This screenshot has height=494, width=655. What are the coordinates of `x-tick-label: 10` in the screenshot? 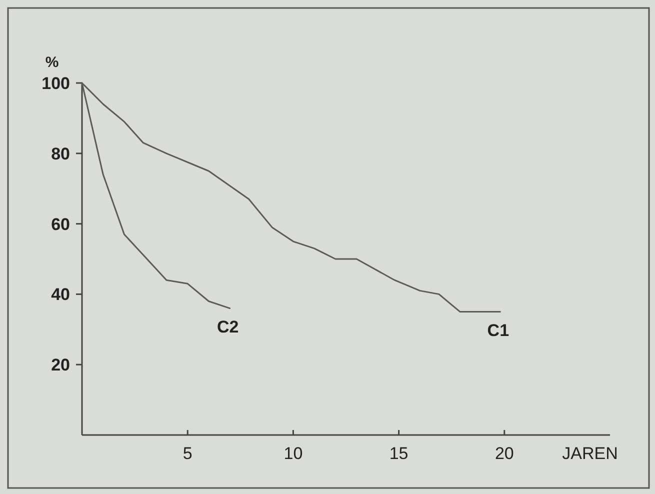 It's located at (293, 453).